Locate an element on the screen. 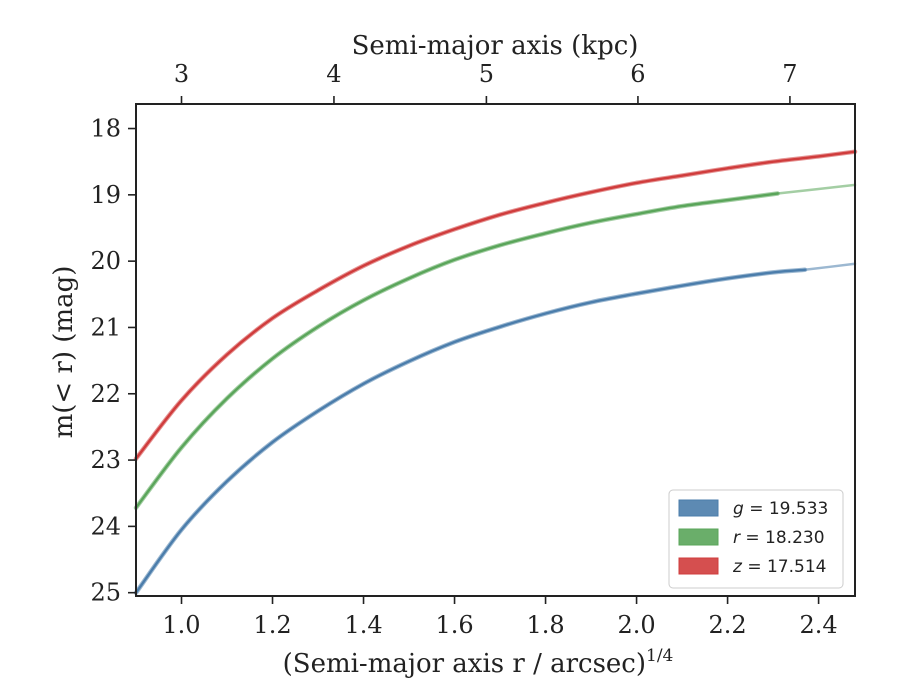  legend: g = 19.533 r = 18.230 z = 17.514 is located at coordinates (756, 539).